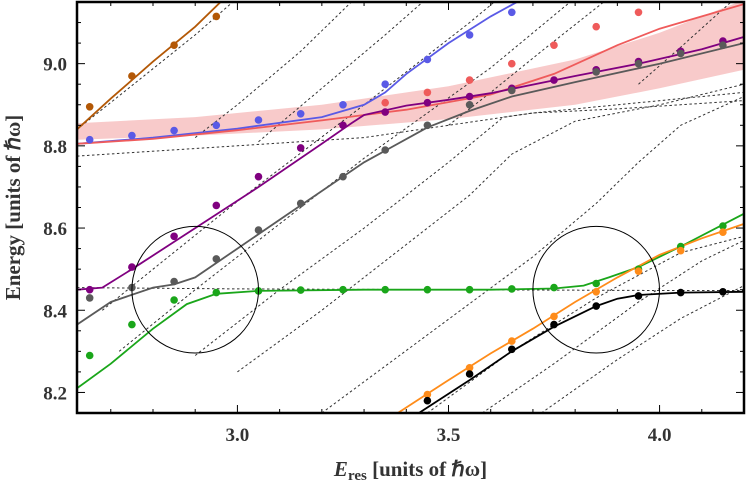 This screenshot has height=488, width=747. What do you see at coordinates (660, 435) in the screenshot?
I see `x-tick-label: 4.0` at bounding box center [660, 435].